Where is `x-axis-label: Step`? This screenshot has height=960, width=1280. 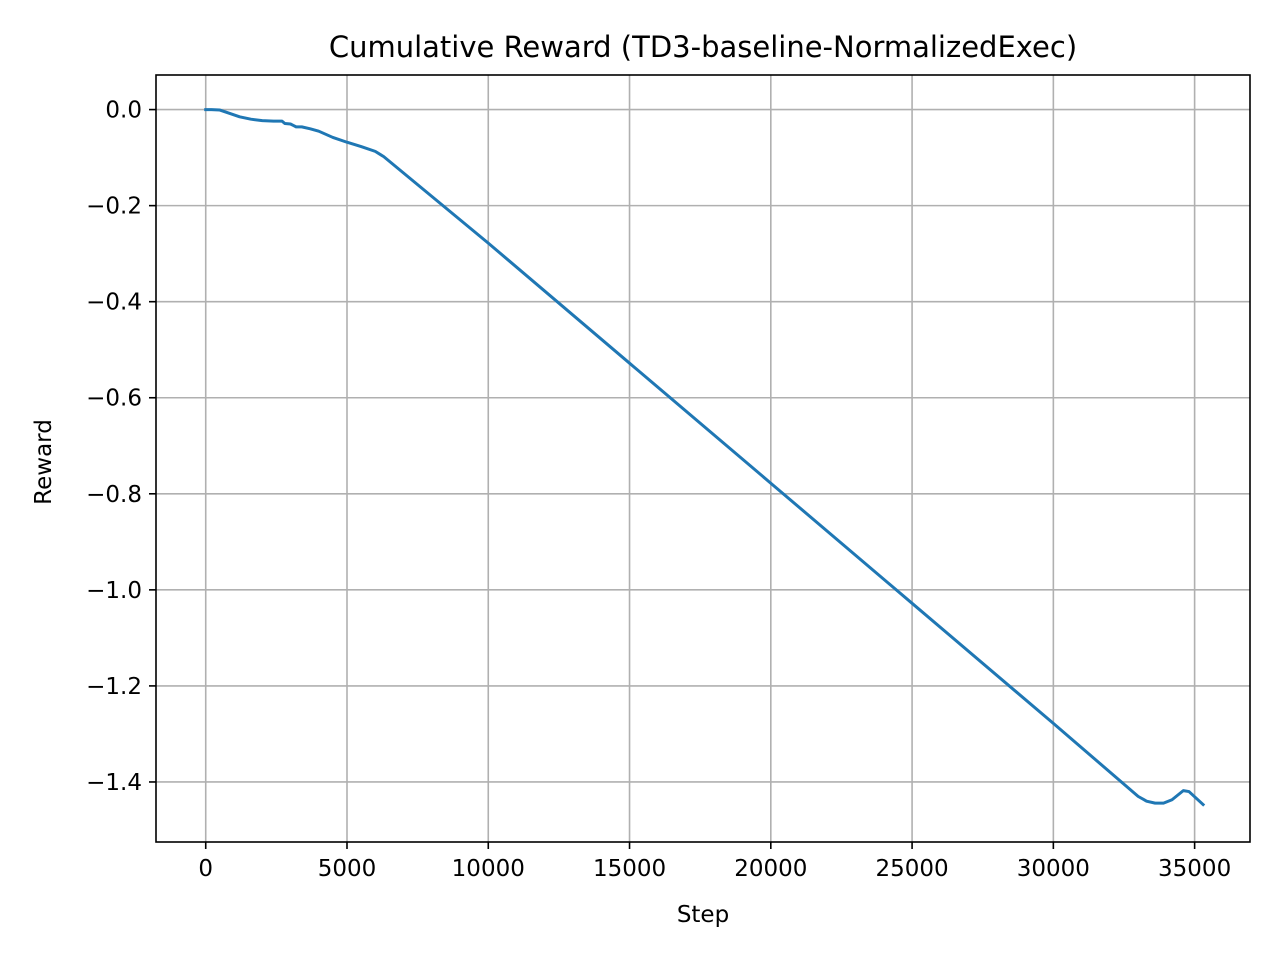
x-axis-label: Step is located at coordinates (703, 915).